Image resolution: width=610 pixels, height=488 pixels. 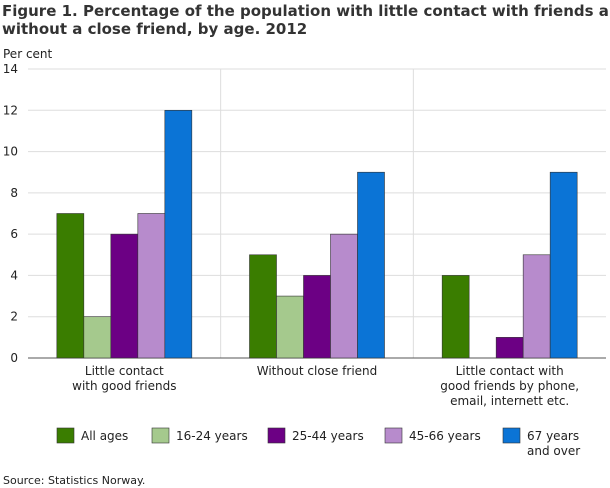 What do you see at coordinates (553, 443) in the screenshot?
I see `legend-label: 67 years and over` at bounding box center [553, 443].